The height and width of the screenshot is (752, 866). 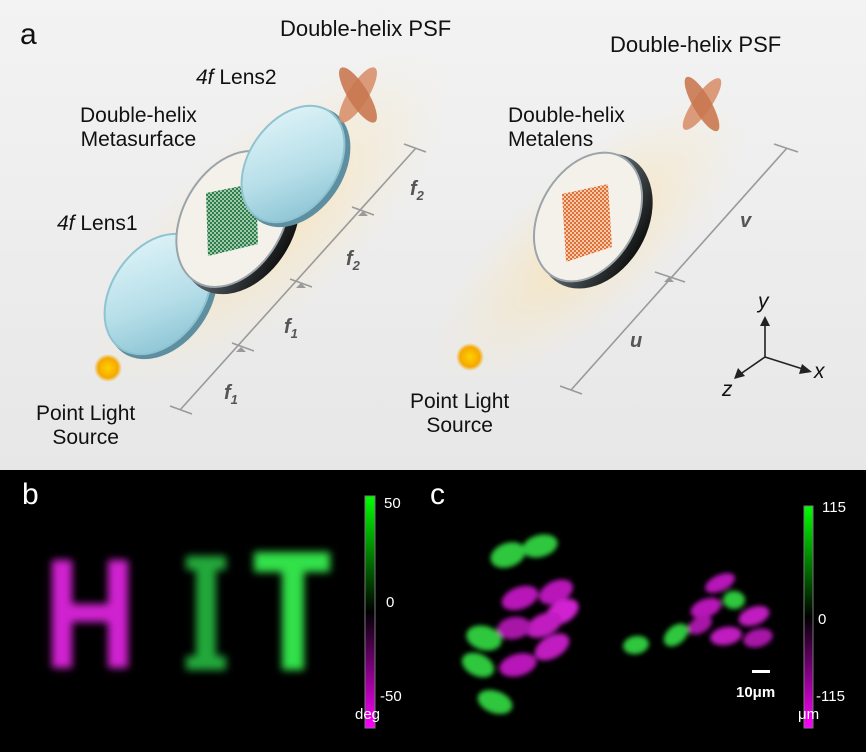 What do you see at coordinates (470, 357) in the screenshot?
I see `point-source-right` at bounding box center [470, 357].